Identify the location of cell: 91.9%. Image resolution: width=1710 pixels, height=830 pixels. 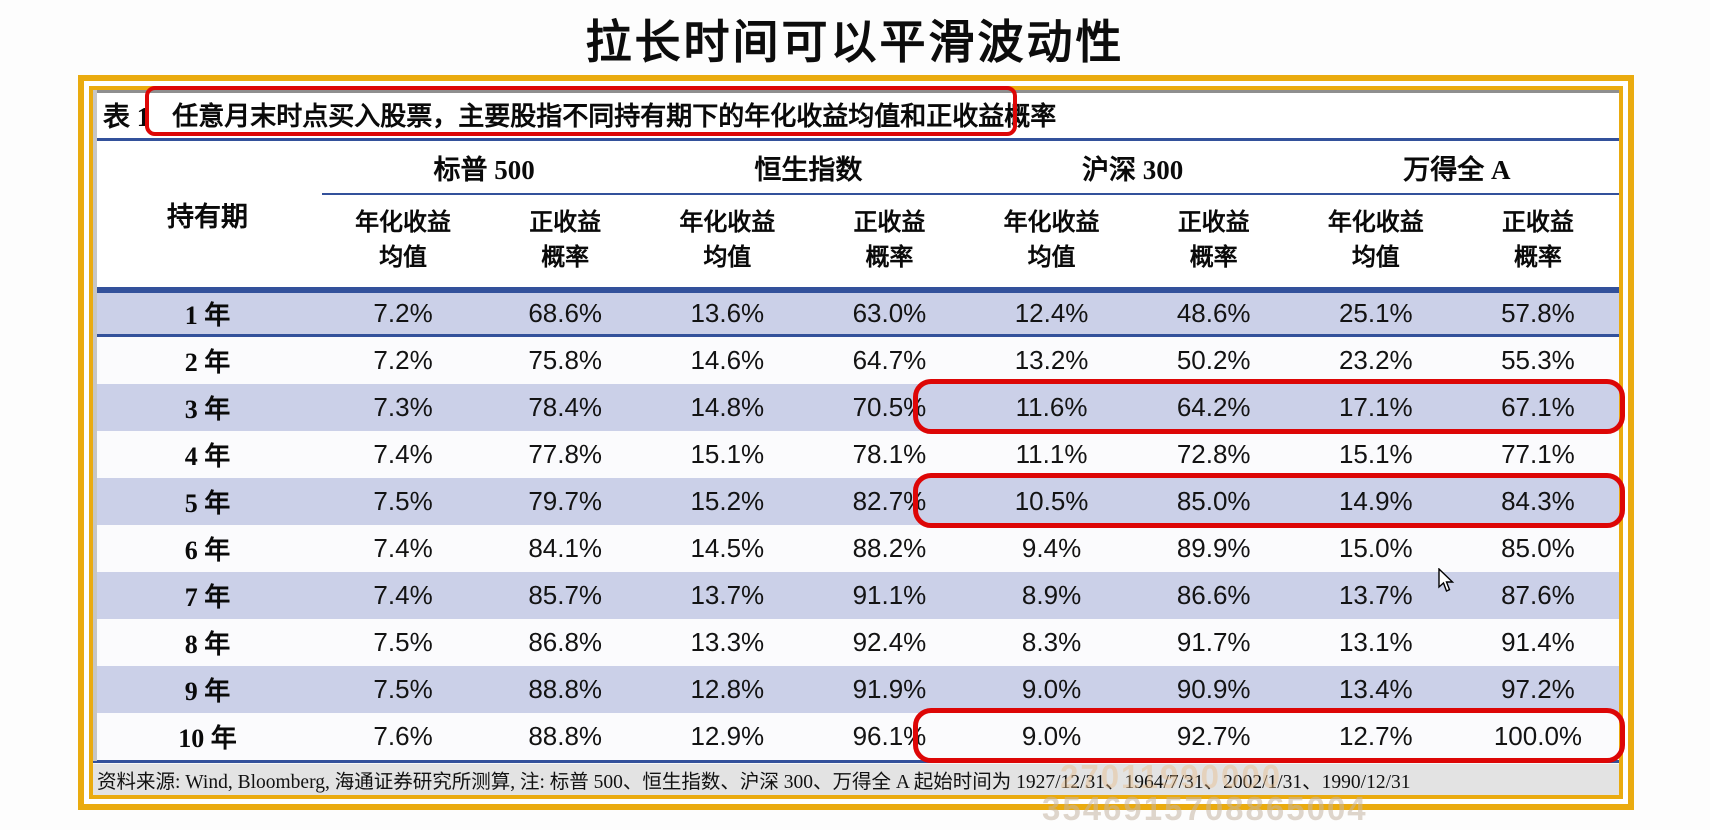
(889, 689).